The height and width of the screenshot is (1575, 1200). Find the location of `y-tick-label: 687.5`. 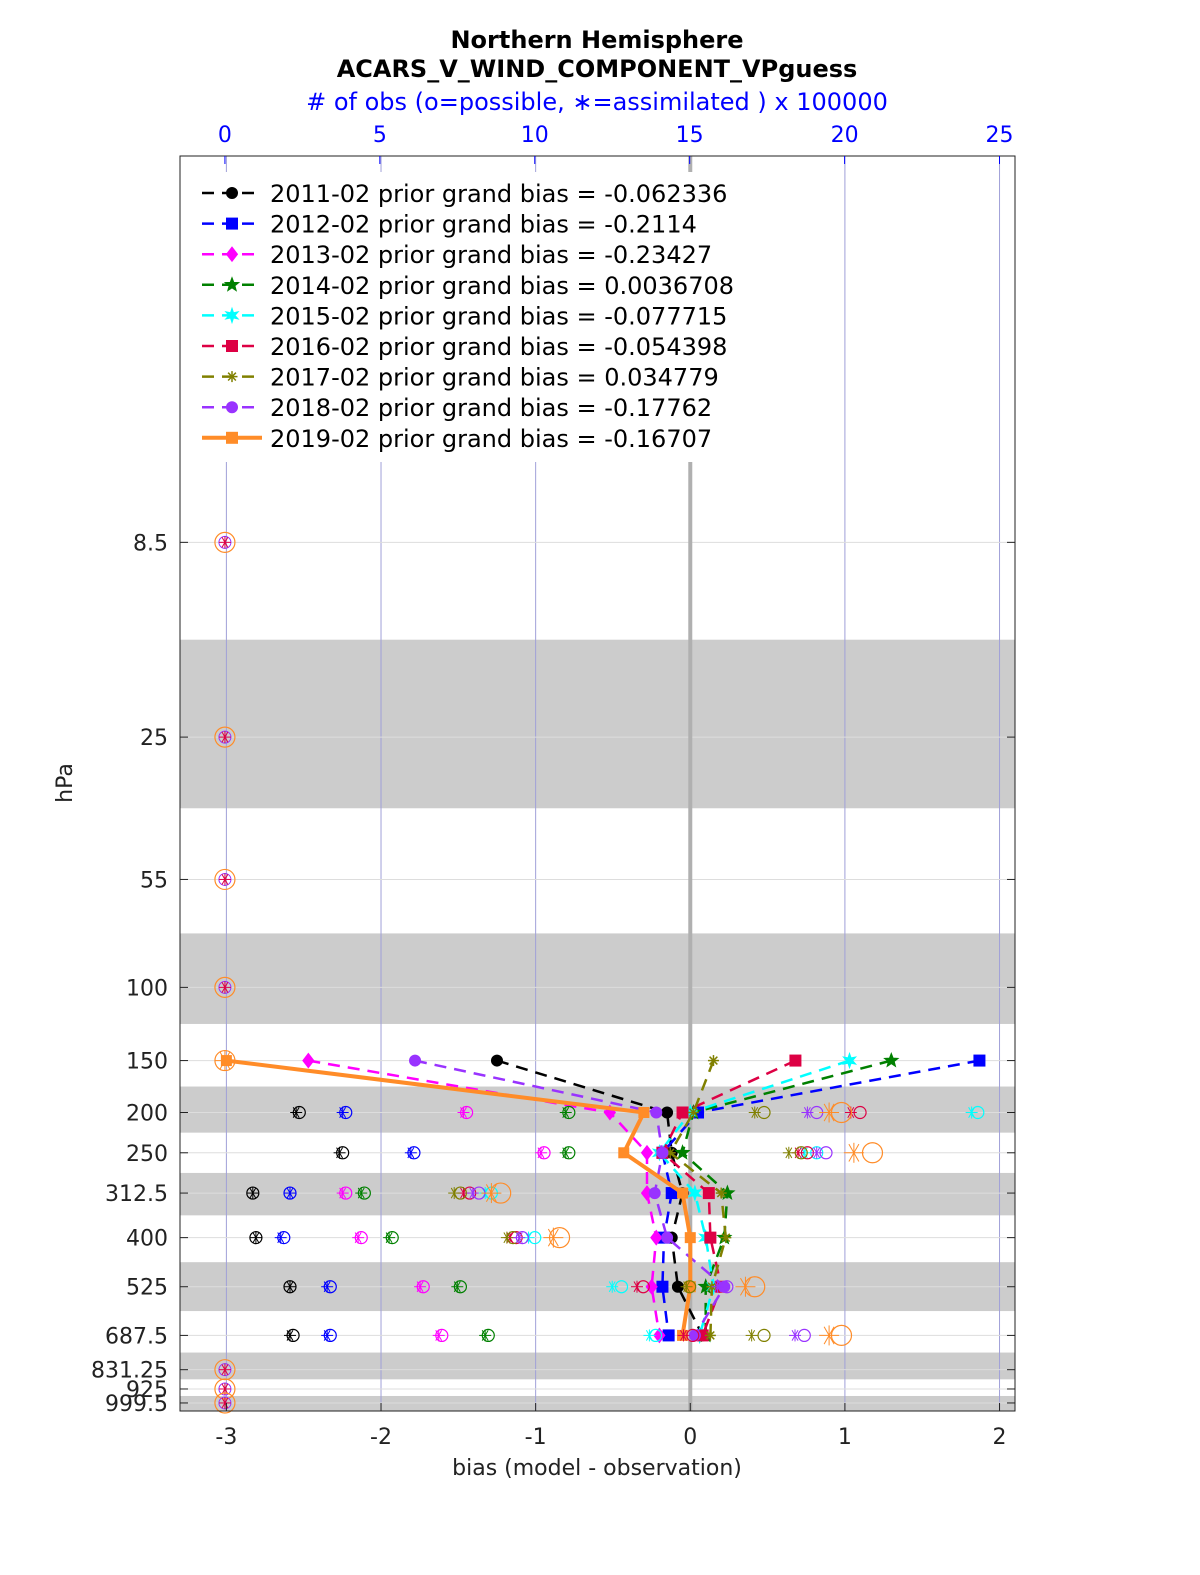

y-tick-label: 687.5 is located at coordinates (136, 1336).